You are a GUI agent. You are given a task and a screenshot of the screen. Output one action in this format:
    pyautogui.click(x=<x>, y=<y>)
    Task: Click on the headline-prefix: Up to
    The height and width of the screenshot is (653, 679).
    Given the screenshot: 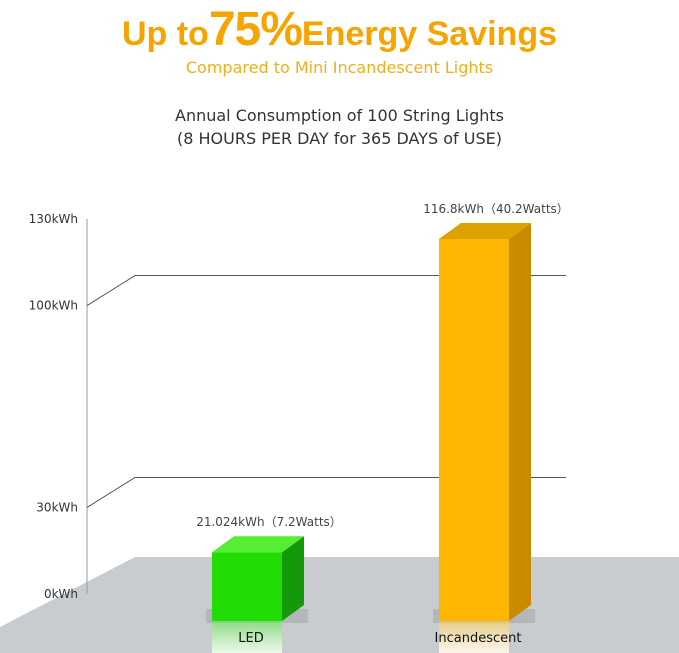 What is the action you would take?
    pyautogui.click(x=165, y=34)
    